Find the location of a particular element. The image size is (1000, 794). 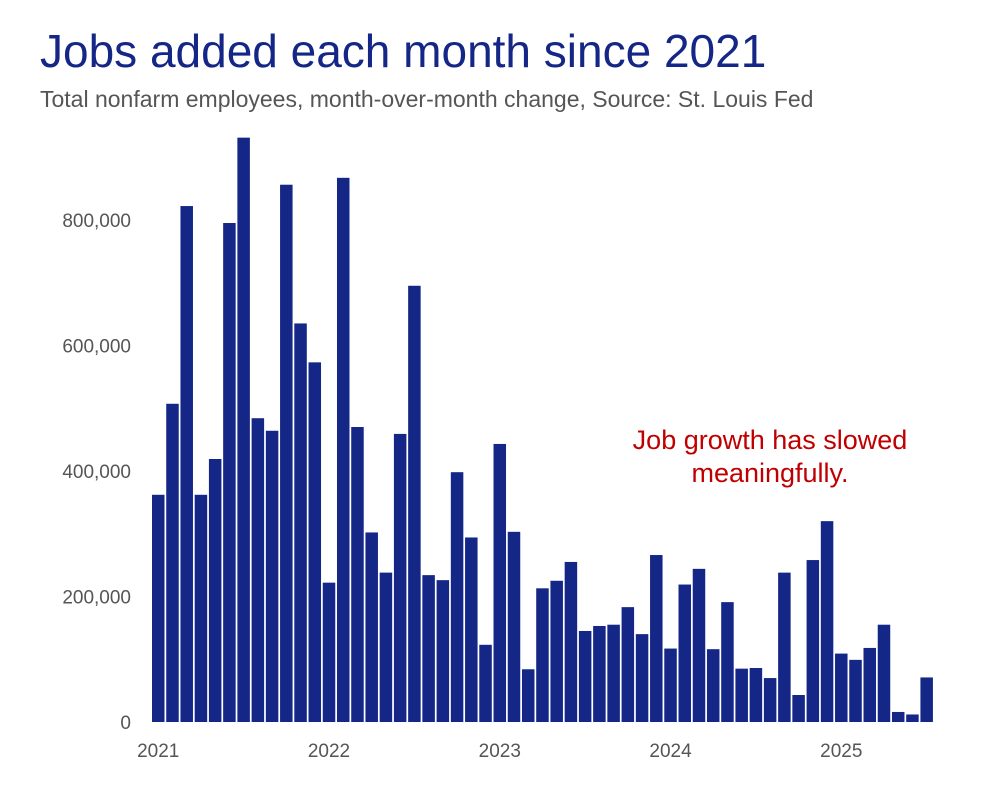

y-axis-ticks: 0 200,000 400,000 600,000 800,000 is located at coordinates (96, 472).